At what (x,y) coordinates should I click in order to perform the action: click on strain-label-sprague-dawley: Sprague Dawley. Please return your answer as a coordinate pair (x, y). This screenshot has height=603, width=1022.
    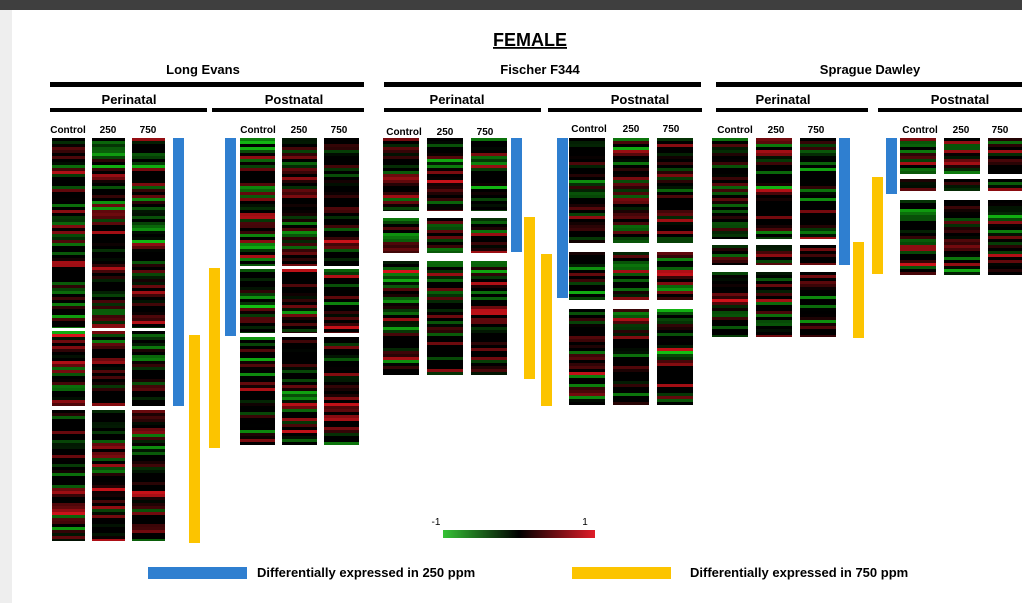
    Looking at the image, I should click on (870, 69).